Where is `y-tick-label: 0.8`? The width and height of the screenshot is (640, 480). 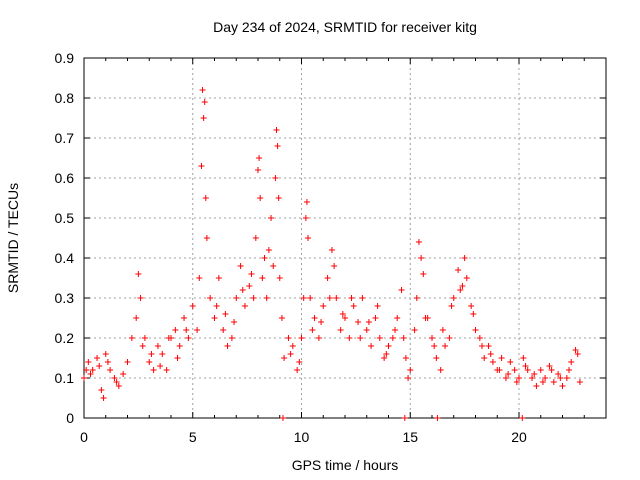
y-tick-label: 0.8 is located at coordinates (65, 98).